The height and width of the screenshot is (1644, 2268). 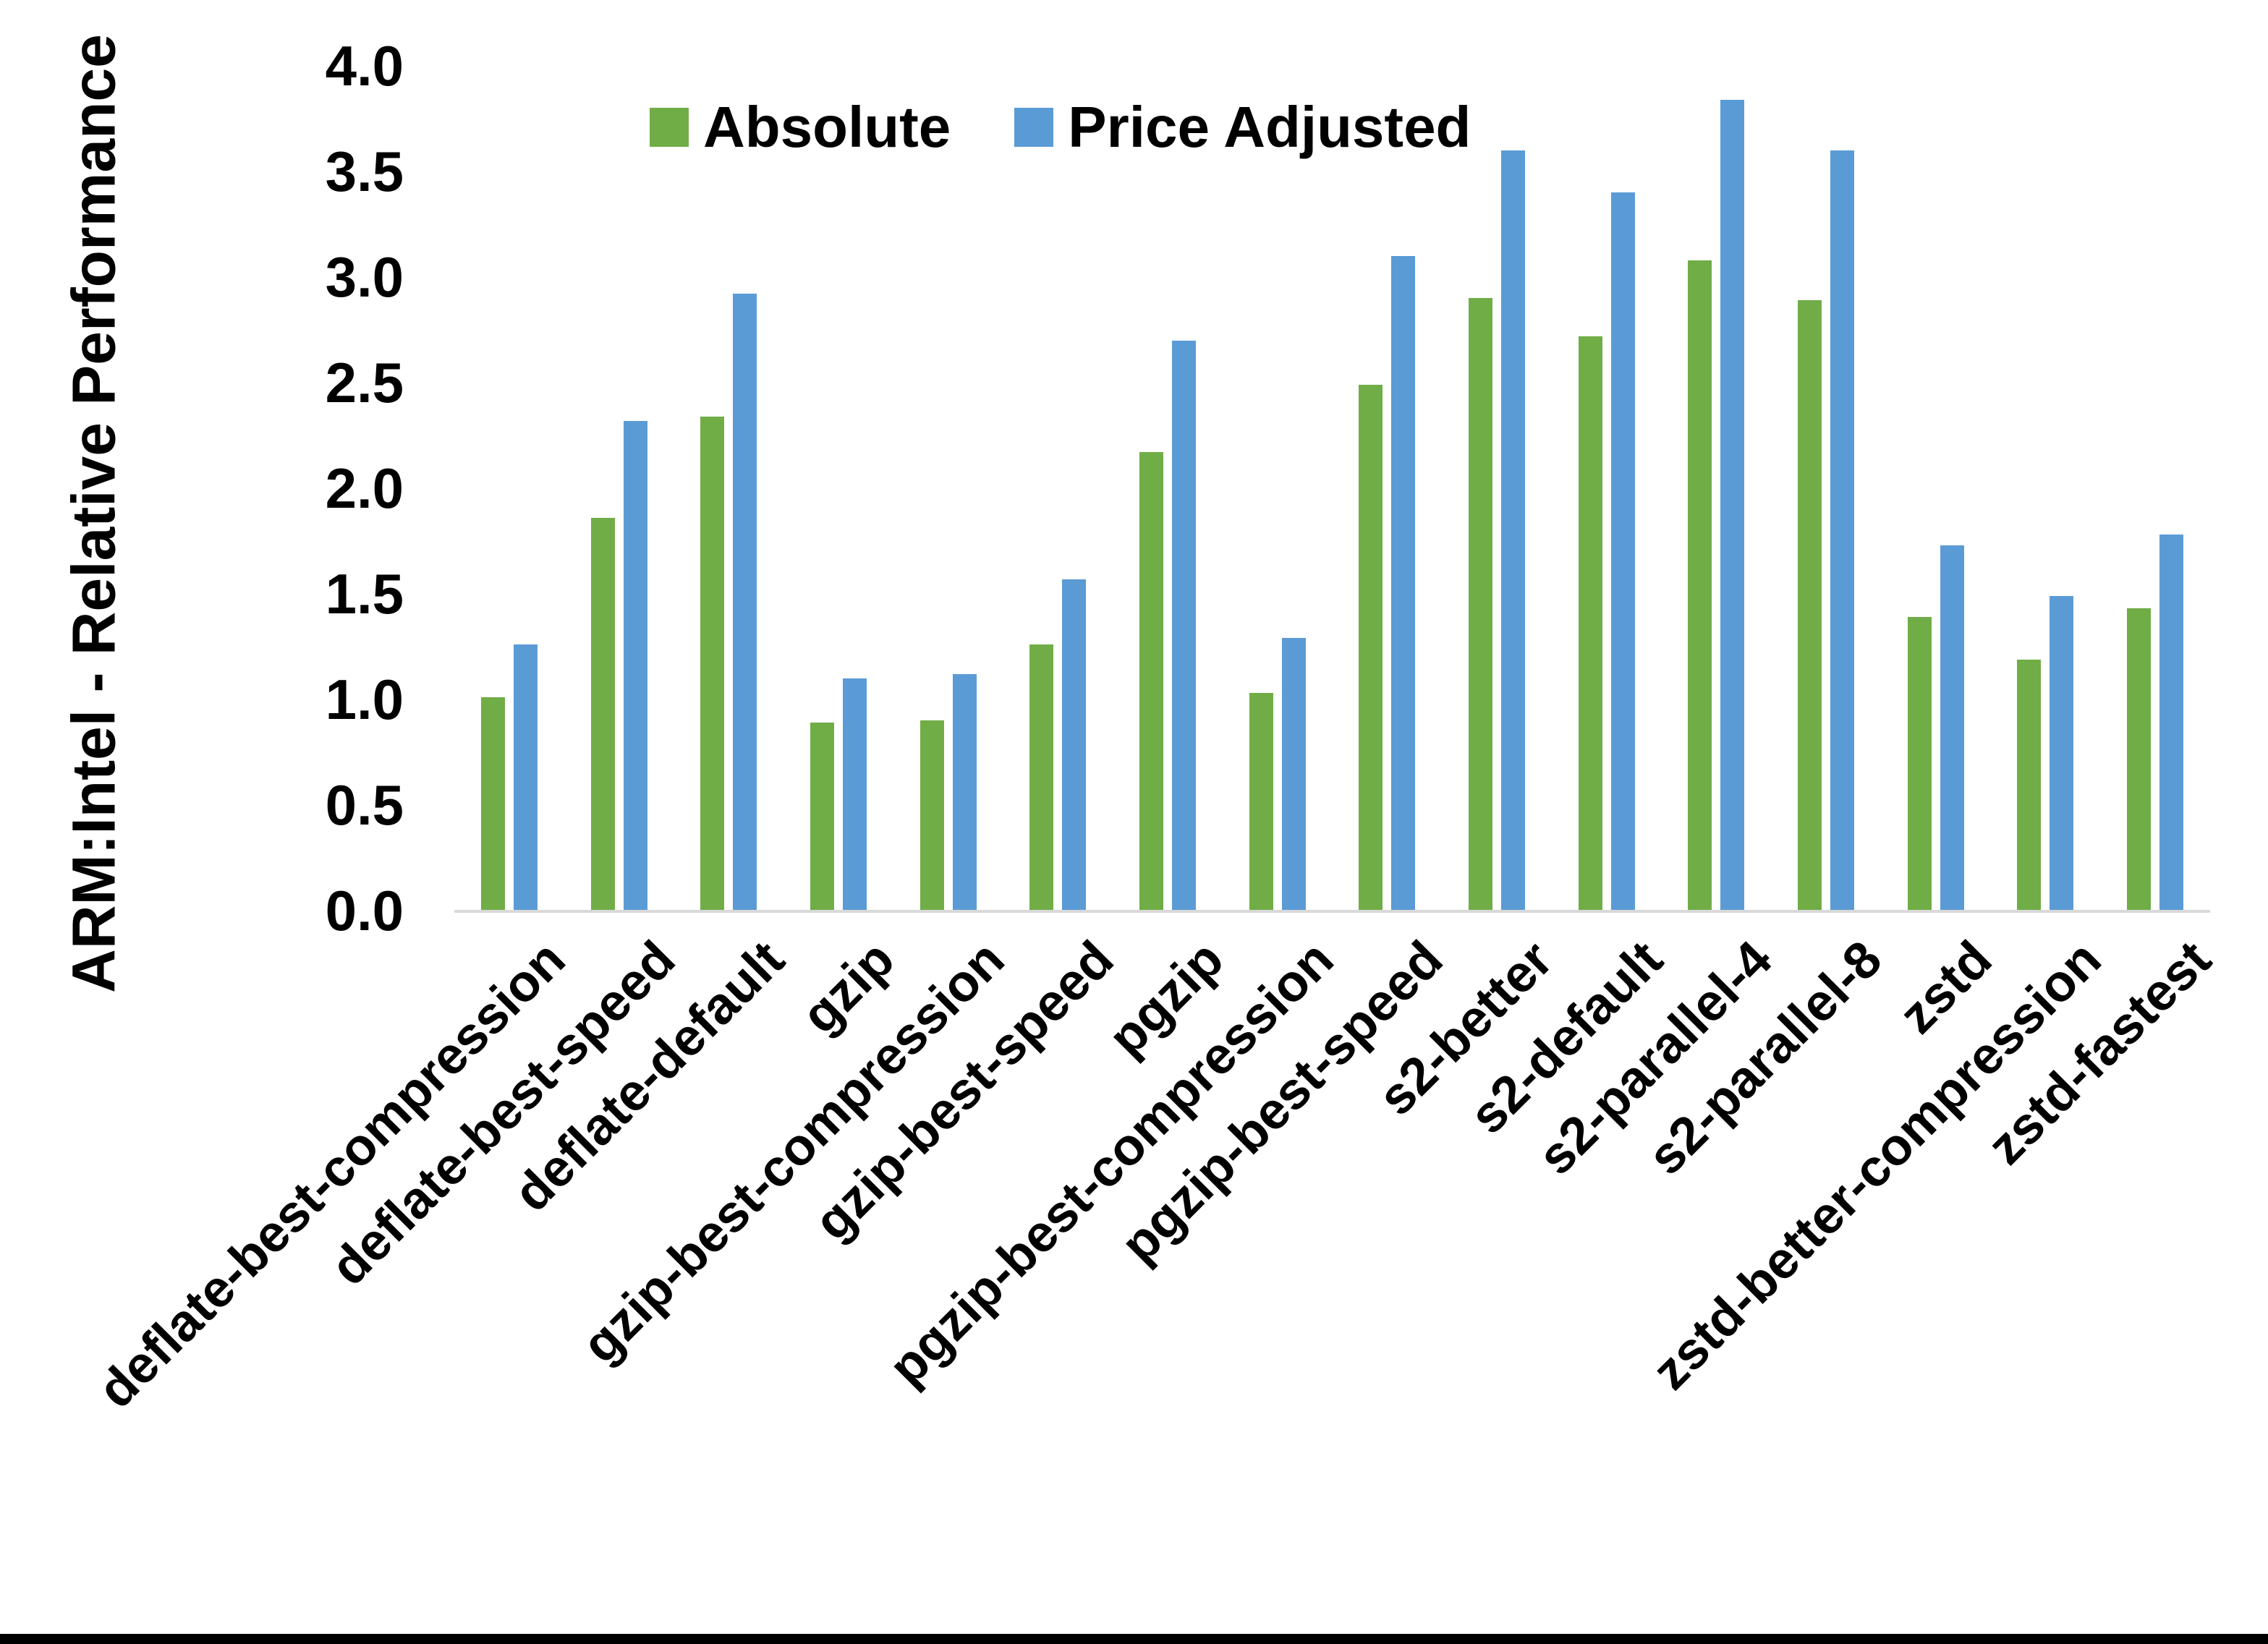 I want to click on y-axis-title: ARM:Intel - Relative Performance, so click(x=93, y=513).